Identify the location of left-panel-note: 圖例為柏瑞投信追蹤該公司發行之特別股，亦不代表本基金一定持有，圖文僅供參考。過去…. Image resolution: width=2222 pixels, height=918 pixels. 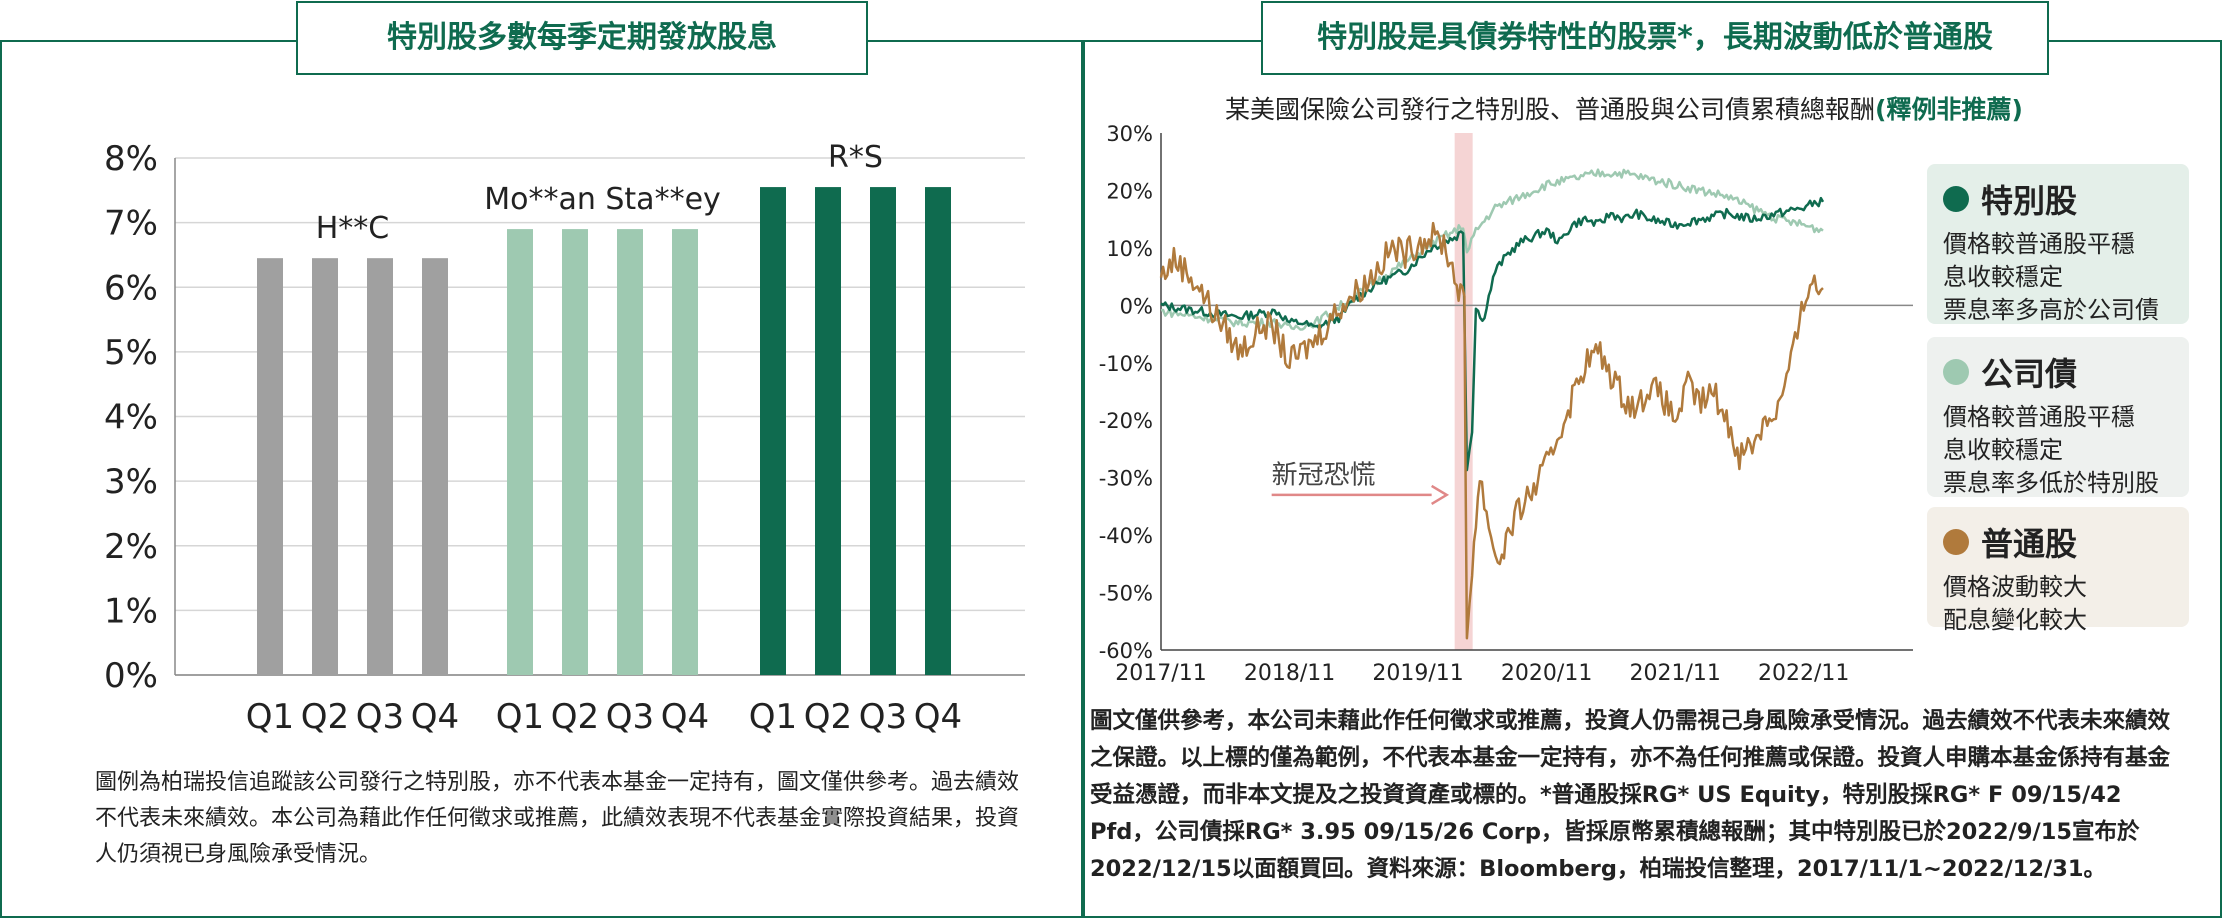
(557, 818).